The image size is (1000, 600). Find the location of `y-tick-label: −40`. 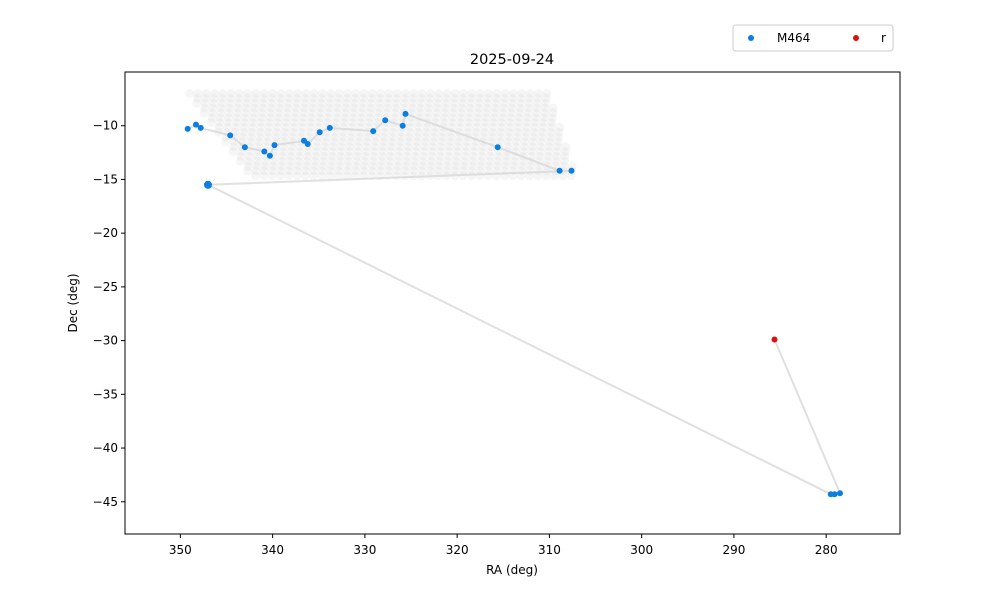

y-tick-label: −40 is located at coordinates (105, 448).